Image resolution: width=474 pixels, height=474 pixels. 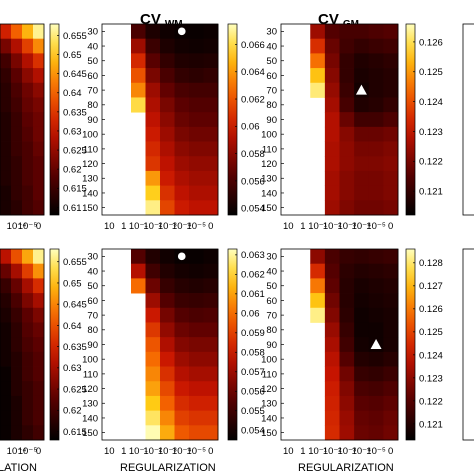 I want to click on plot-frame, so click(x=22, y=119).